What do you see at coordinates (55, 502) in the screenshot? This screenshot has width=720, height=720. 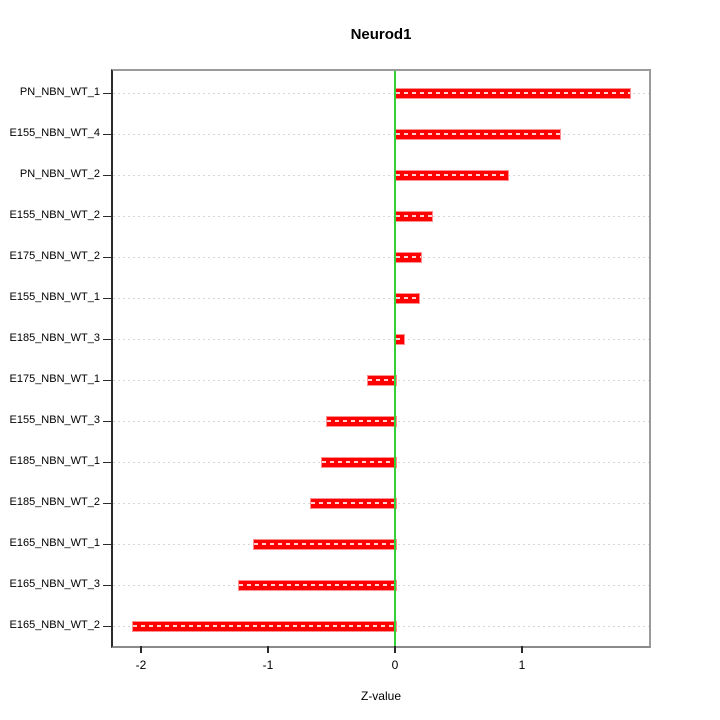 I see `y-tick-label-E185_NBN_WT_2: E185_NBN_WT_2` at bounding box center [55, 502].